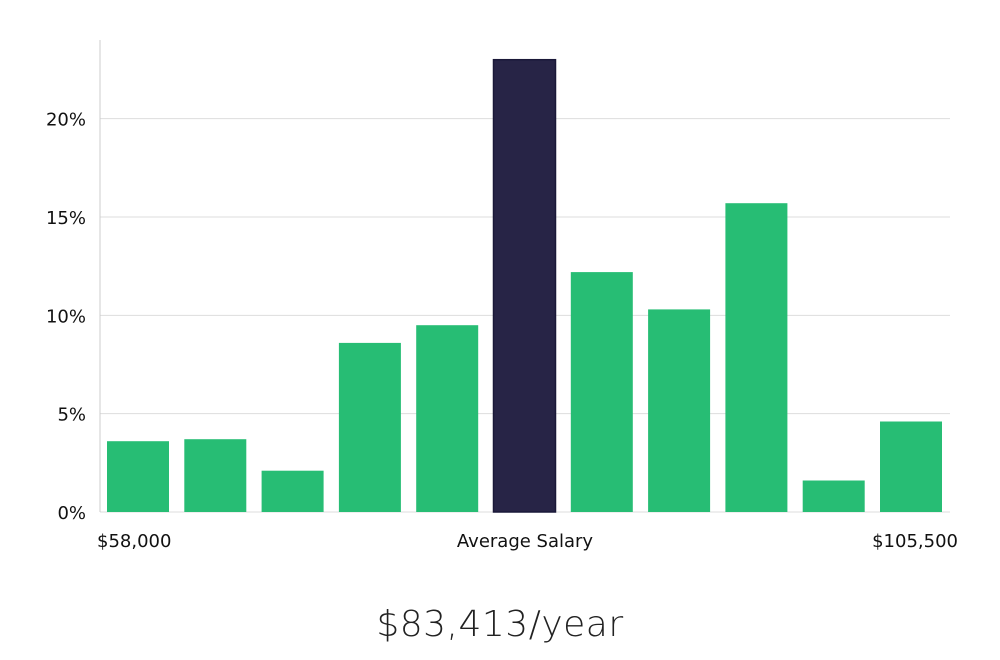 The image size is (1000, 660). What do you see at coordinates (915, 541) in the screenshot?
I see `x-max-label: $105,500` at bounding box center [915, 541].